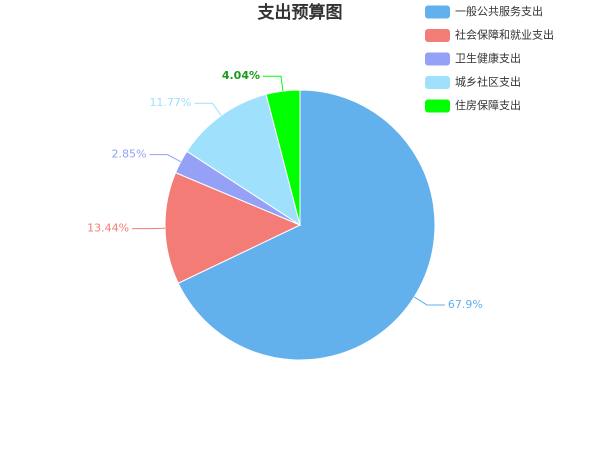 The height and width of the screenshot is (450, 600). I want to click on chart-title: 支出预算图, so click(300, 12).